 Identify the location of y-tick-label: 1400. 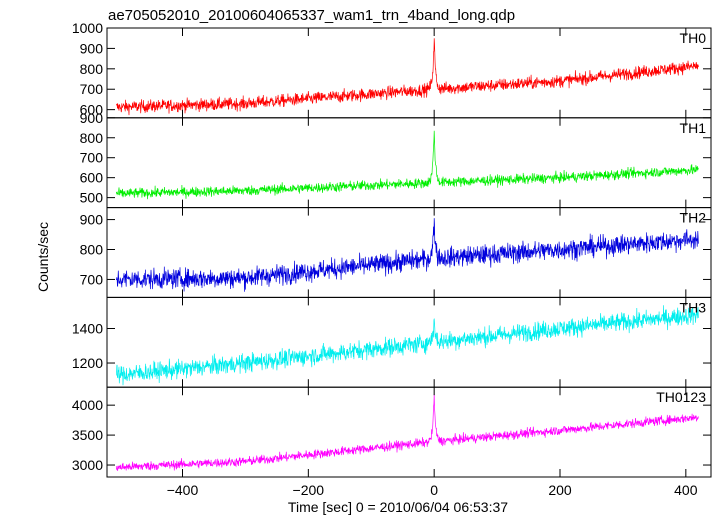
(87, 328).